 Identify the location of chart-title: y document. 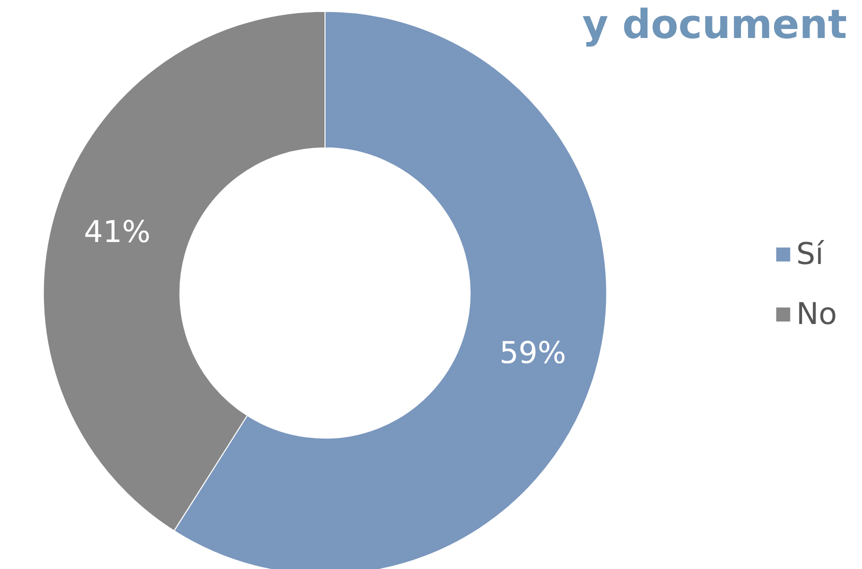
(715, 25).